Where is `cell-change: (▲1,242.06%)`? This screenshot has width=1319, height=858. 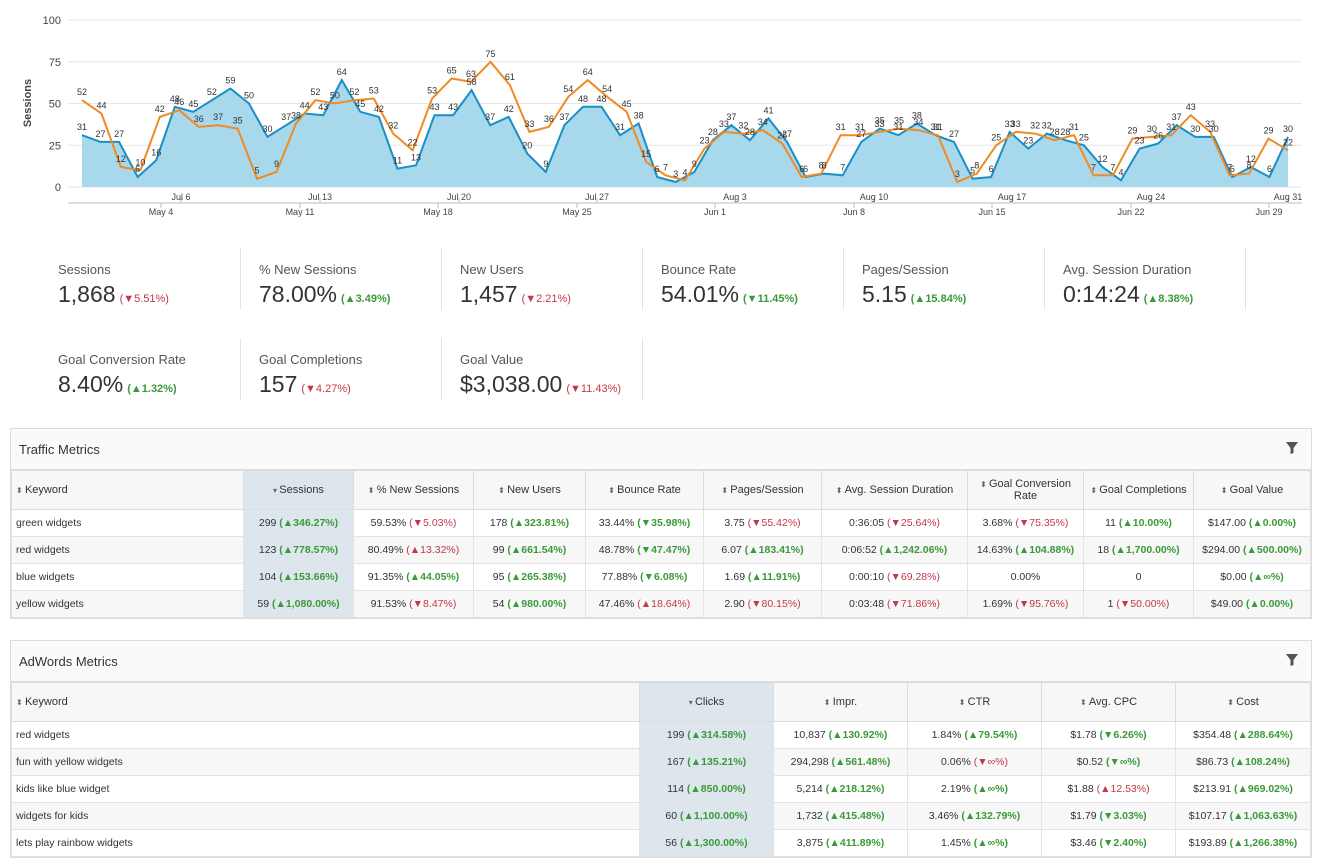 cell-change: (▲1,242.06%) is located at coordinates (913, 550).